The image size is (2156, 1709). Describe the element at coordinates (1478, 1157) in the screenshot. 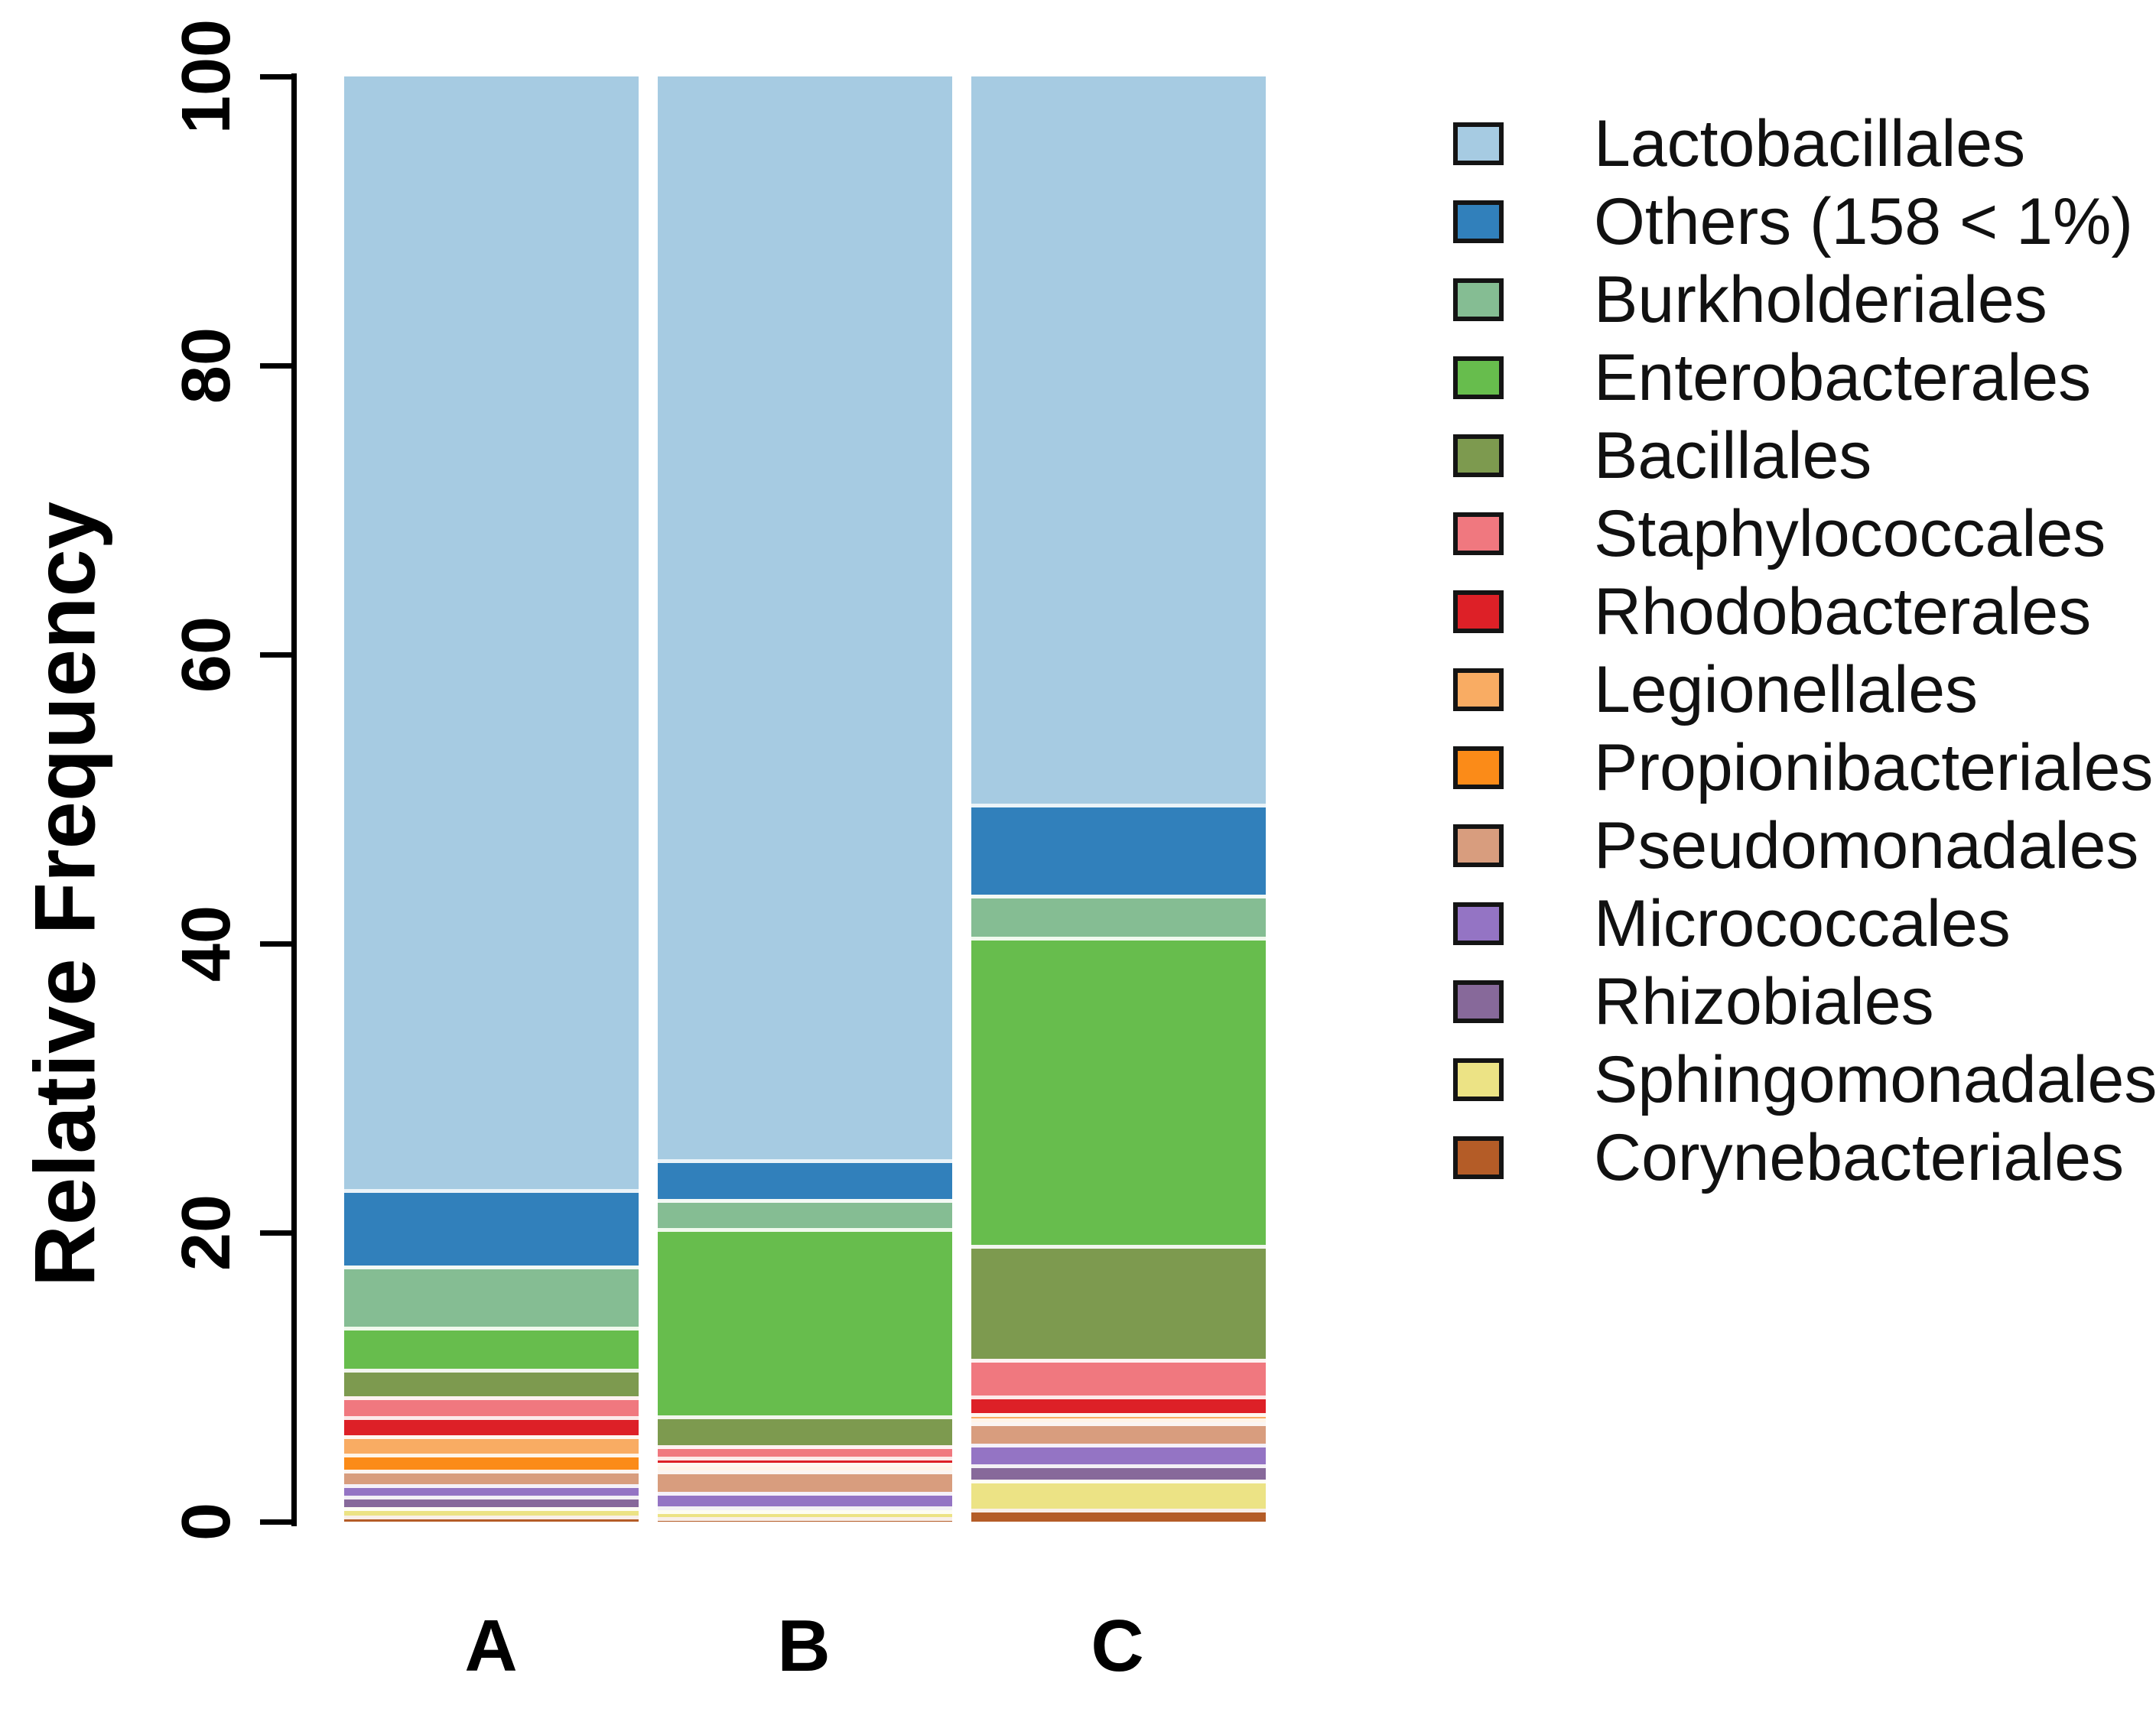

I see `legend-key-corynebacteriales` at that location.